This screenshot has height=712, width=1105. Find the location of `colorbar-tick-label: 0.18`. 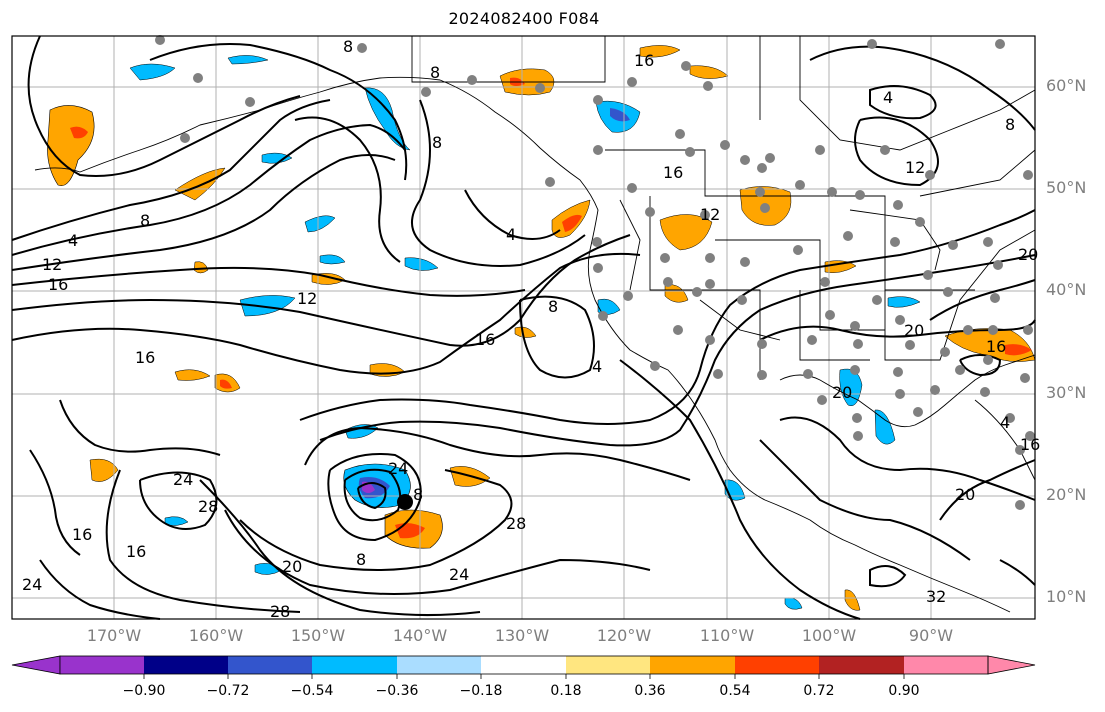

colorbar-tick-label: 0.18 is located at coordinates (566, 691).